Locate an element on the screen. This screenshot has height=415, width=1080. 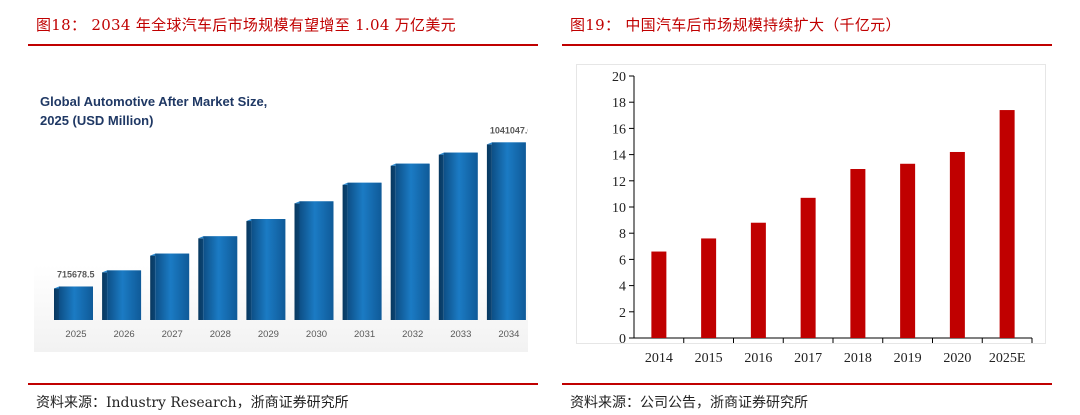
right-y-tick-label: 8 is located at coordinates (622, 234).